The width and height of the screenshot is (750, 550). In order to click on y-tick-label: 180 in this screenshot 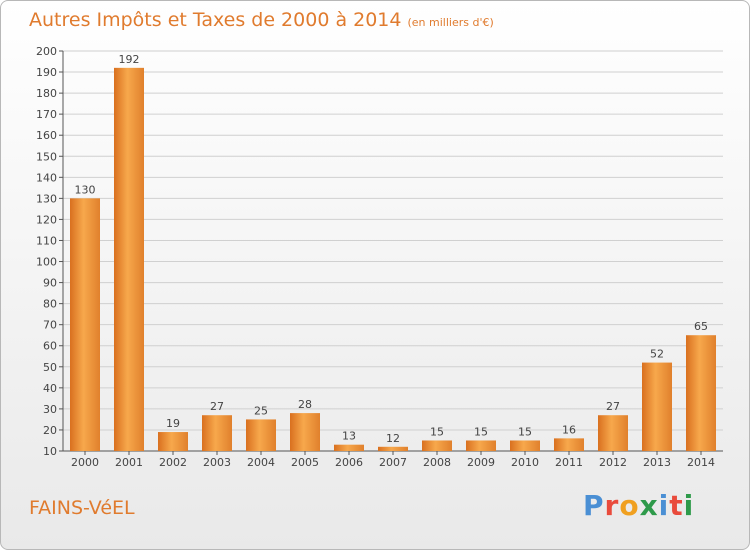, I will do `click(46, 93)`.